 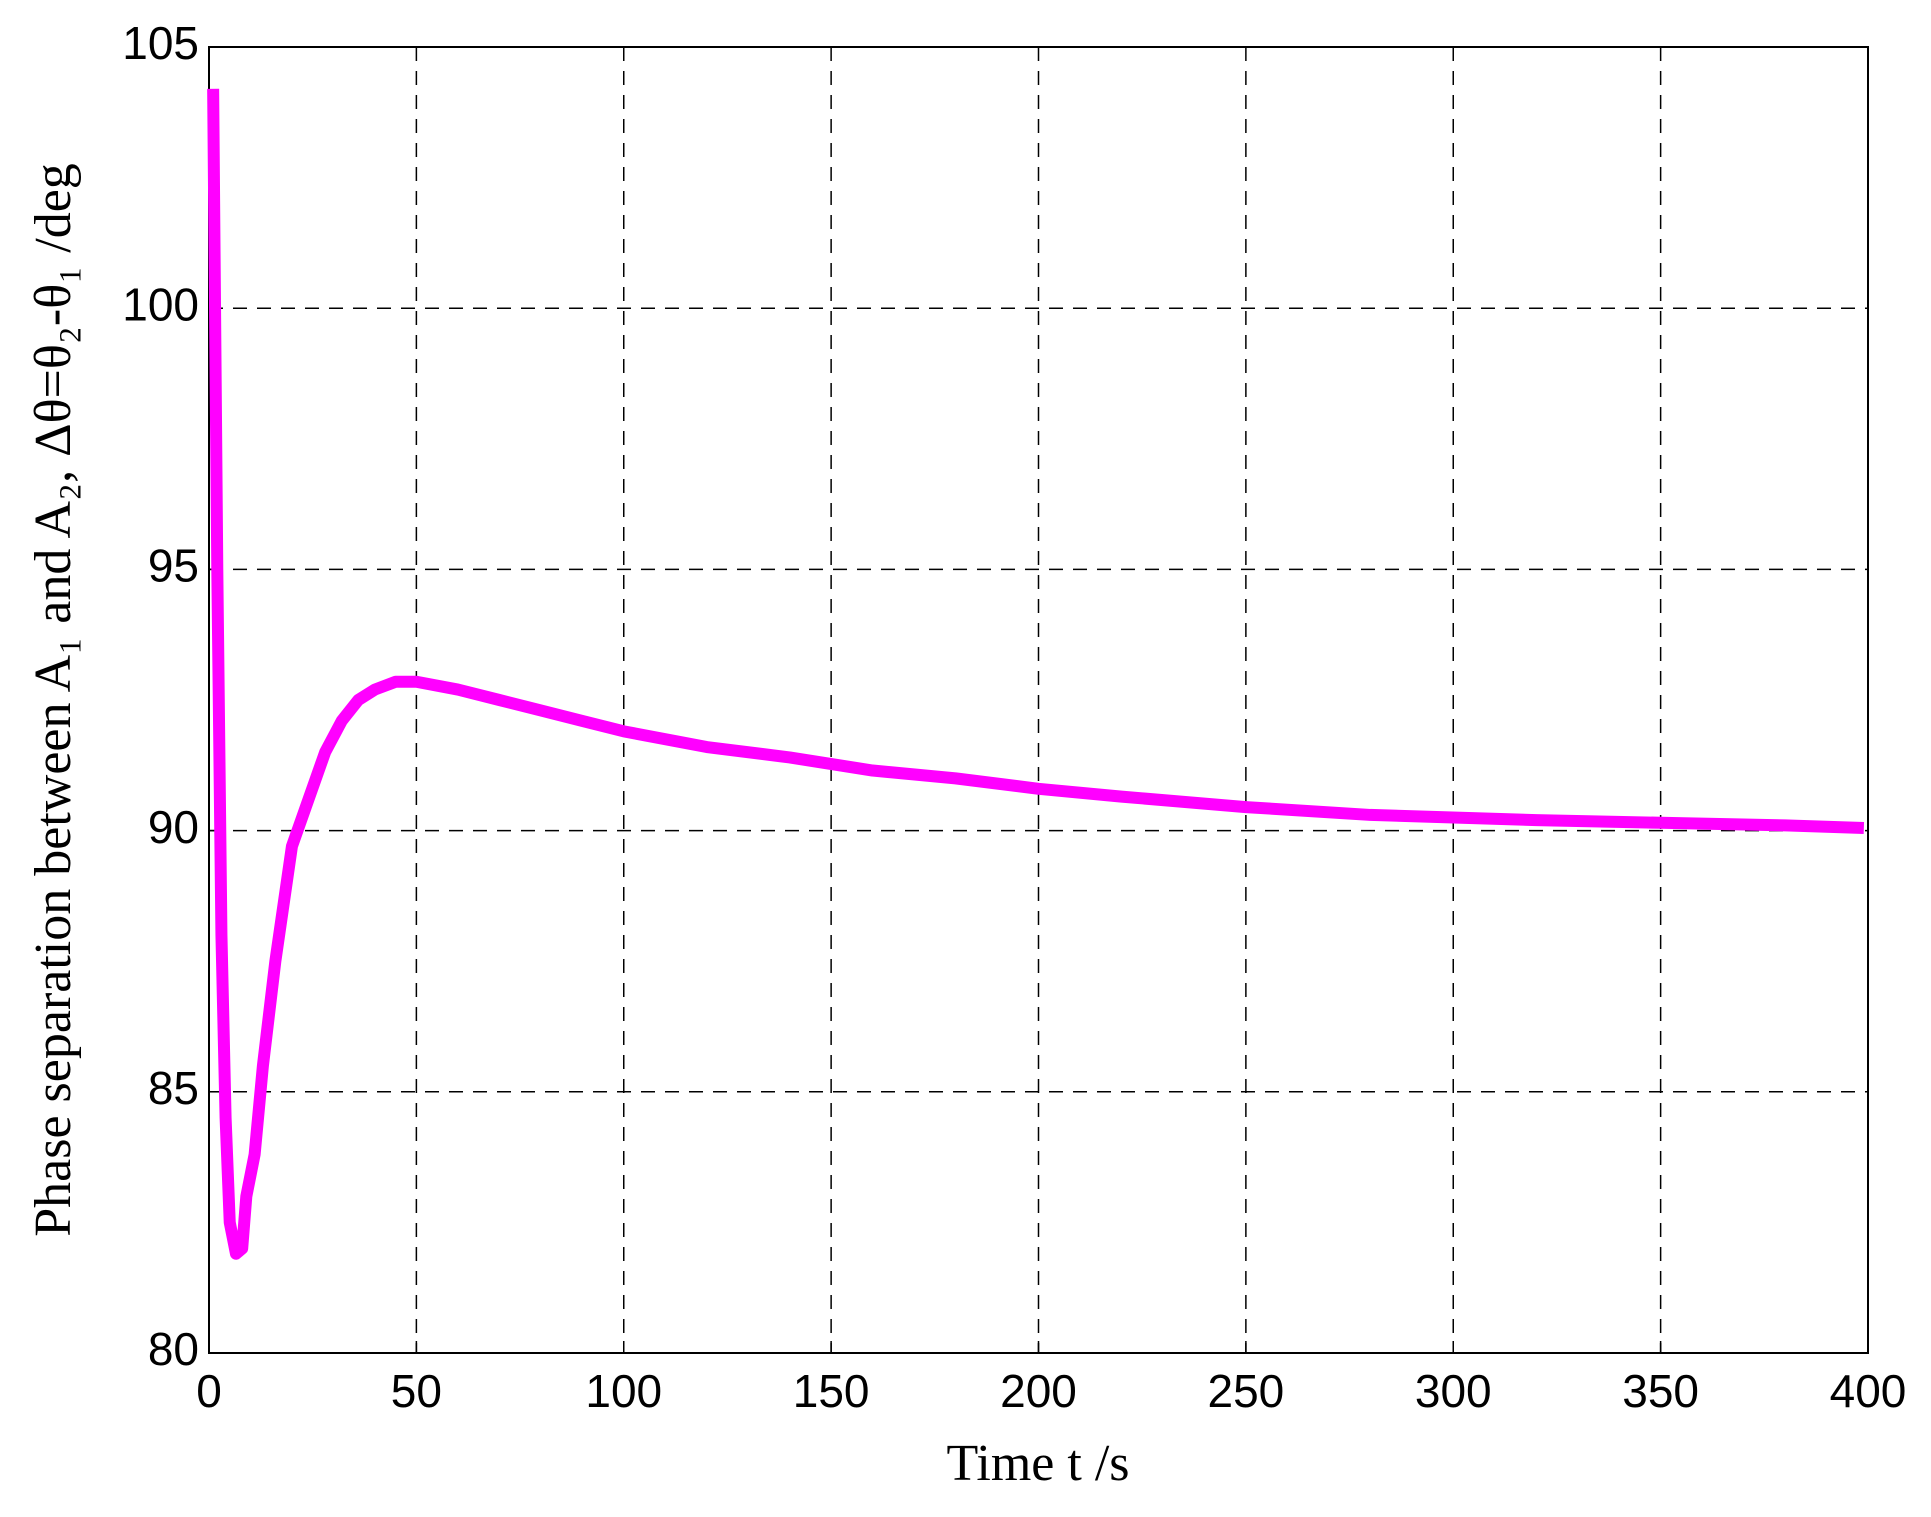 I want to click on x-tick-label: 100, so click(x=623, y=1391).